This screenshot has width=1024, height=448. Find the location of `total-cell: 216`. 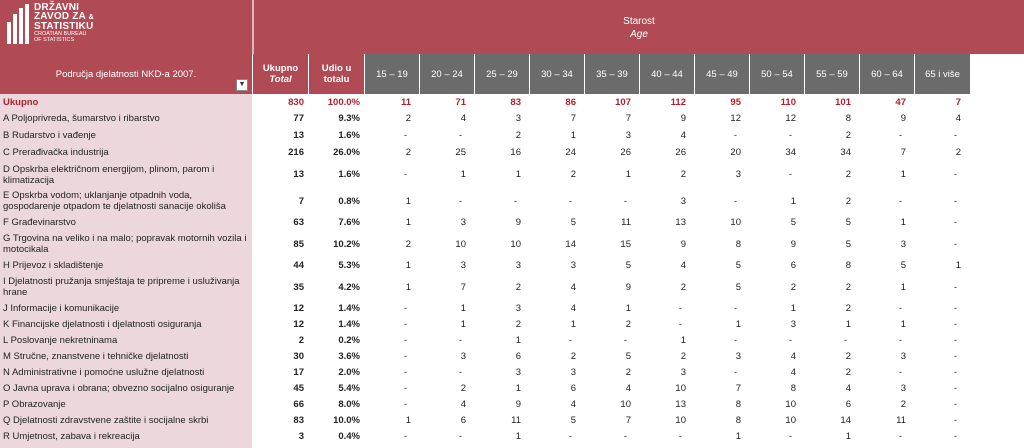

total-cell: 216 is located at coordinates (281, 152).